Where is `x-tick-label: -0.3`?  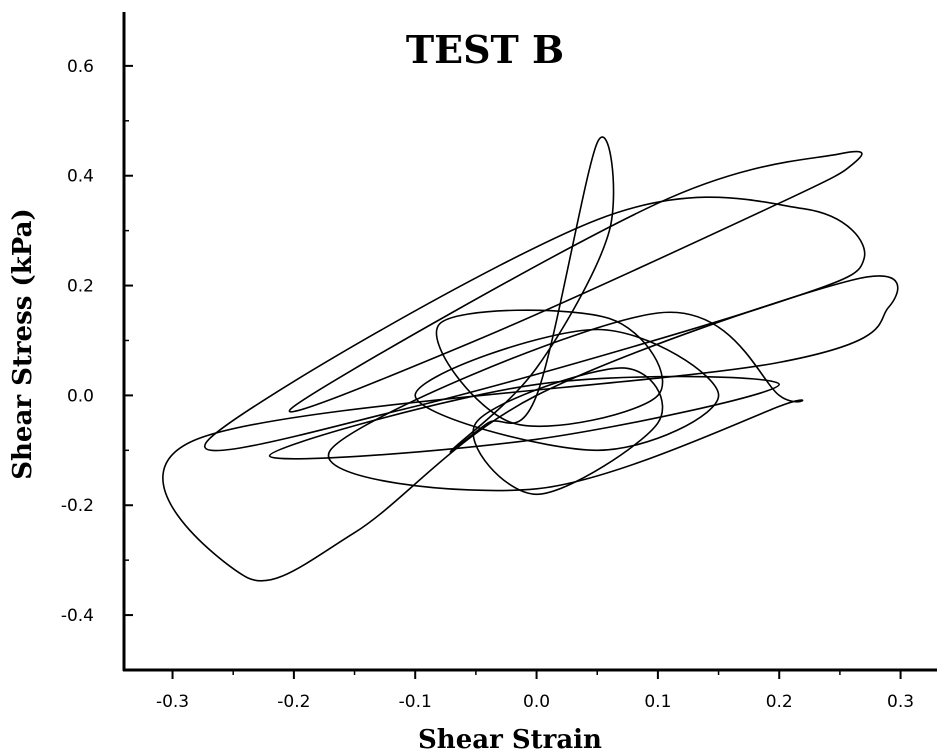 x-tick-label: -0.3 is located at coordinates (172, 702).